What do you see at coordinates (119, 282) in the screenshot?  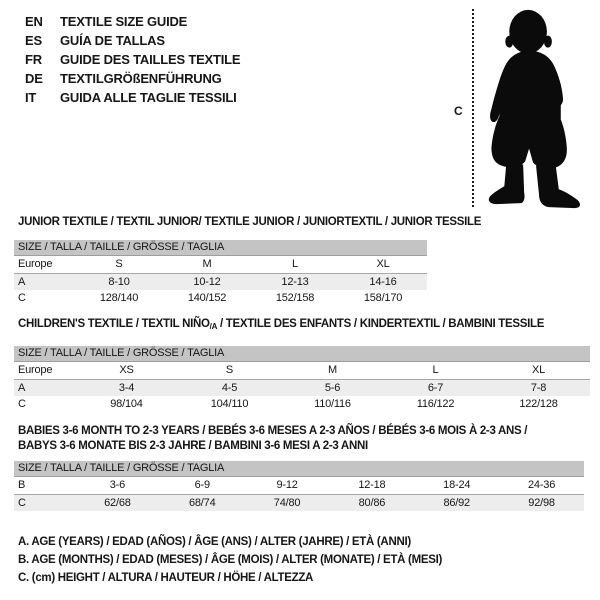 I see `size-cell: 8-10` at bounding box center [119, 282].